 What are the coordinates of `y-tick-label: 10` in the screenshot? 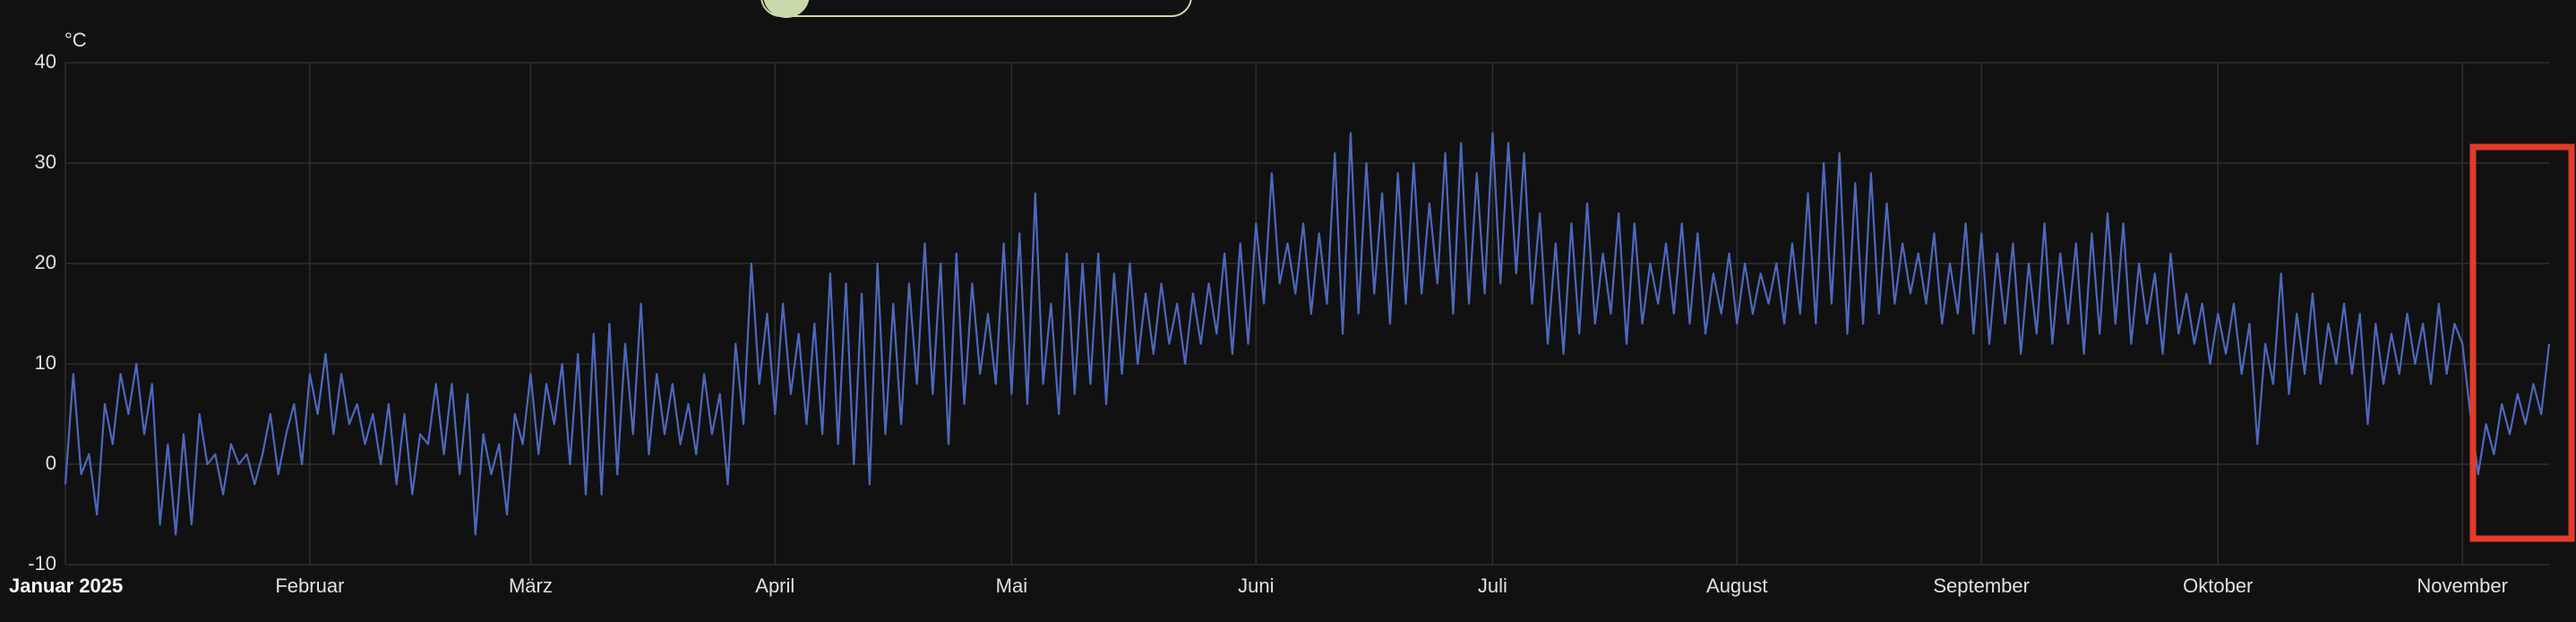 It's located at (45, 362).